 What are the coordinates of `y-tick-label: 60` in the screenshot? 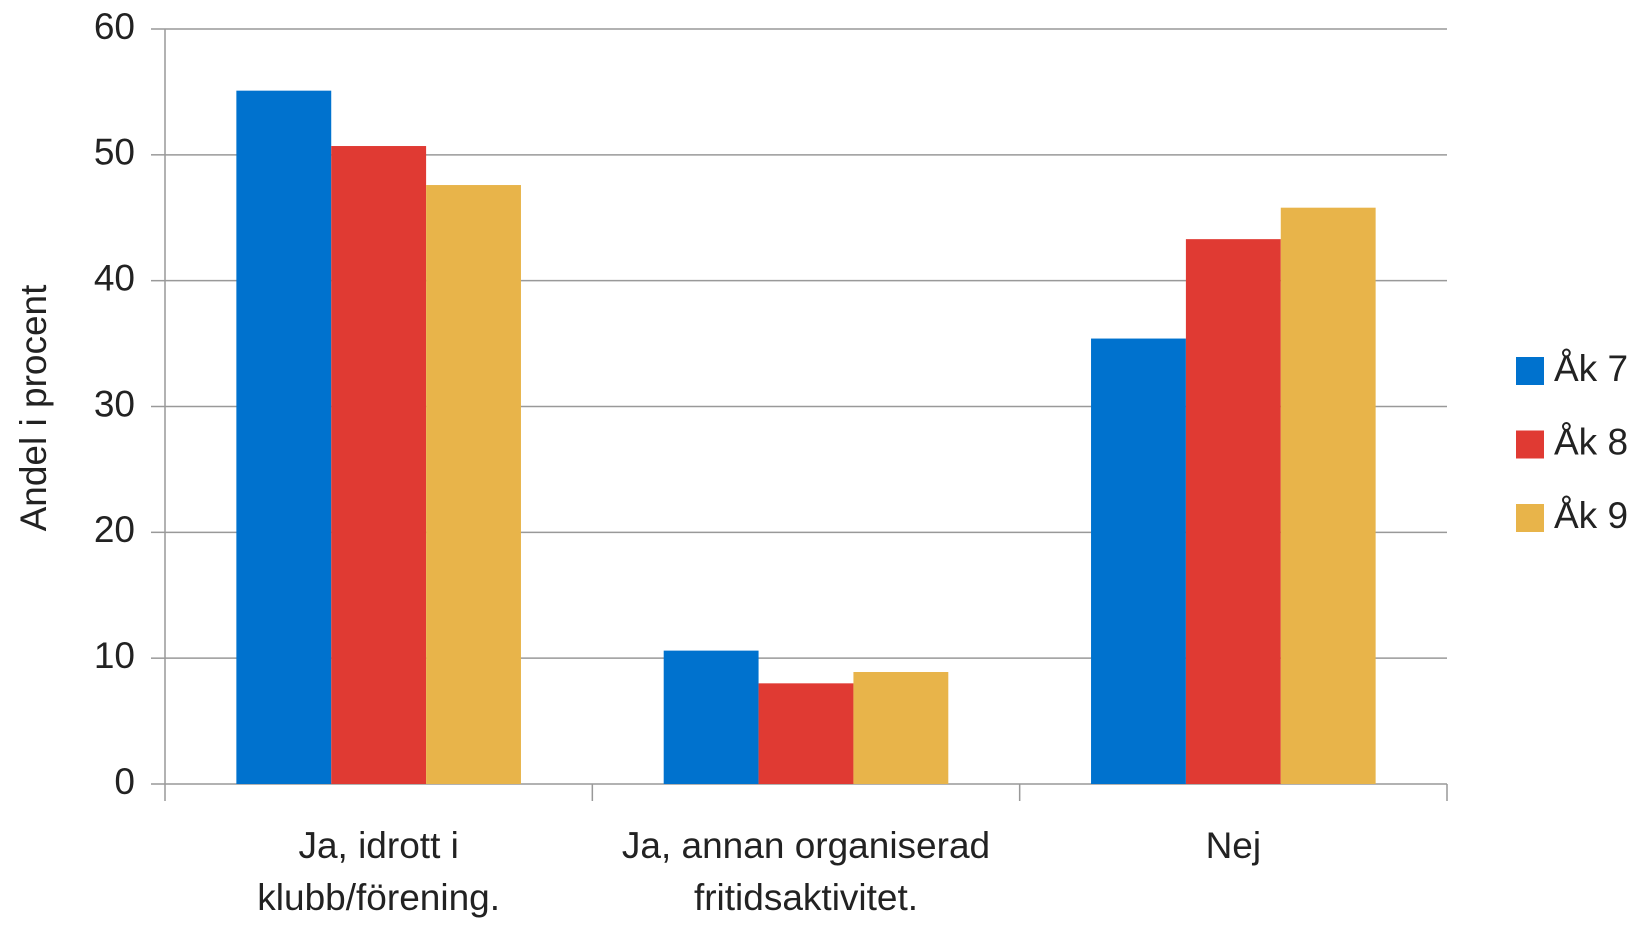 It's located at (114, 26).